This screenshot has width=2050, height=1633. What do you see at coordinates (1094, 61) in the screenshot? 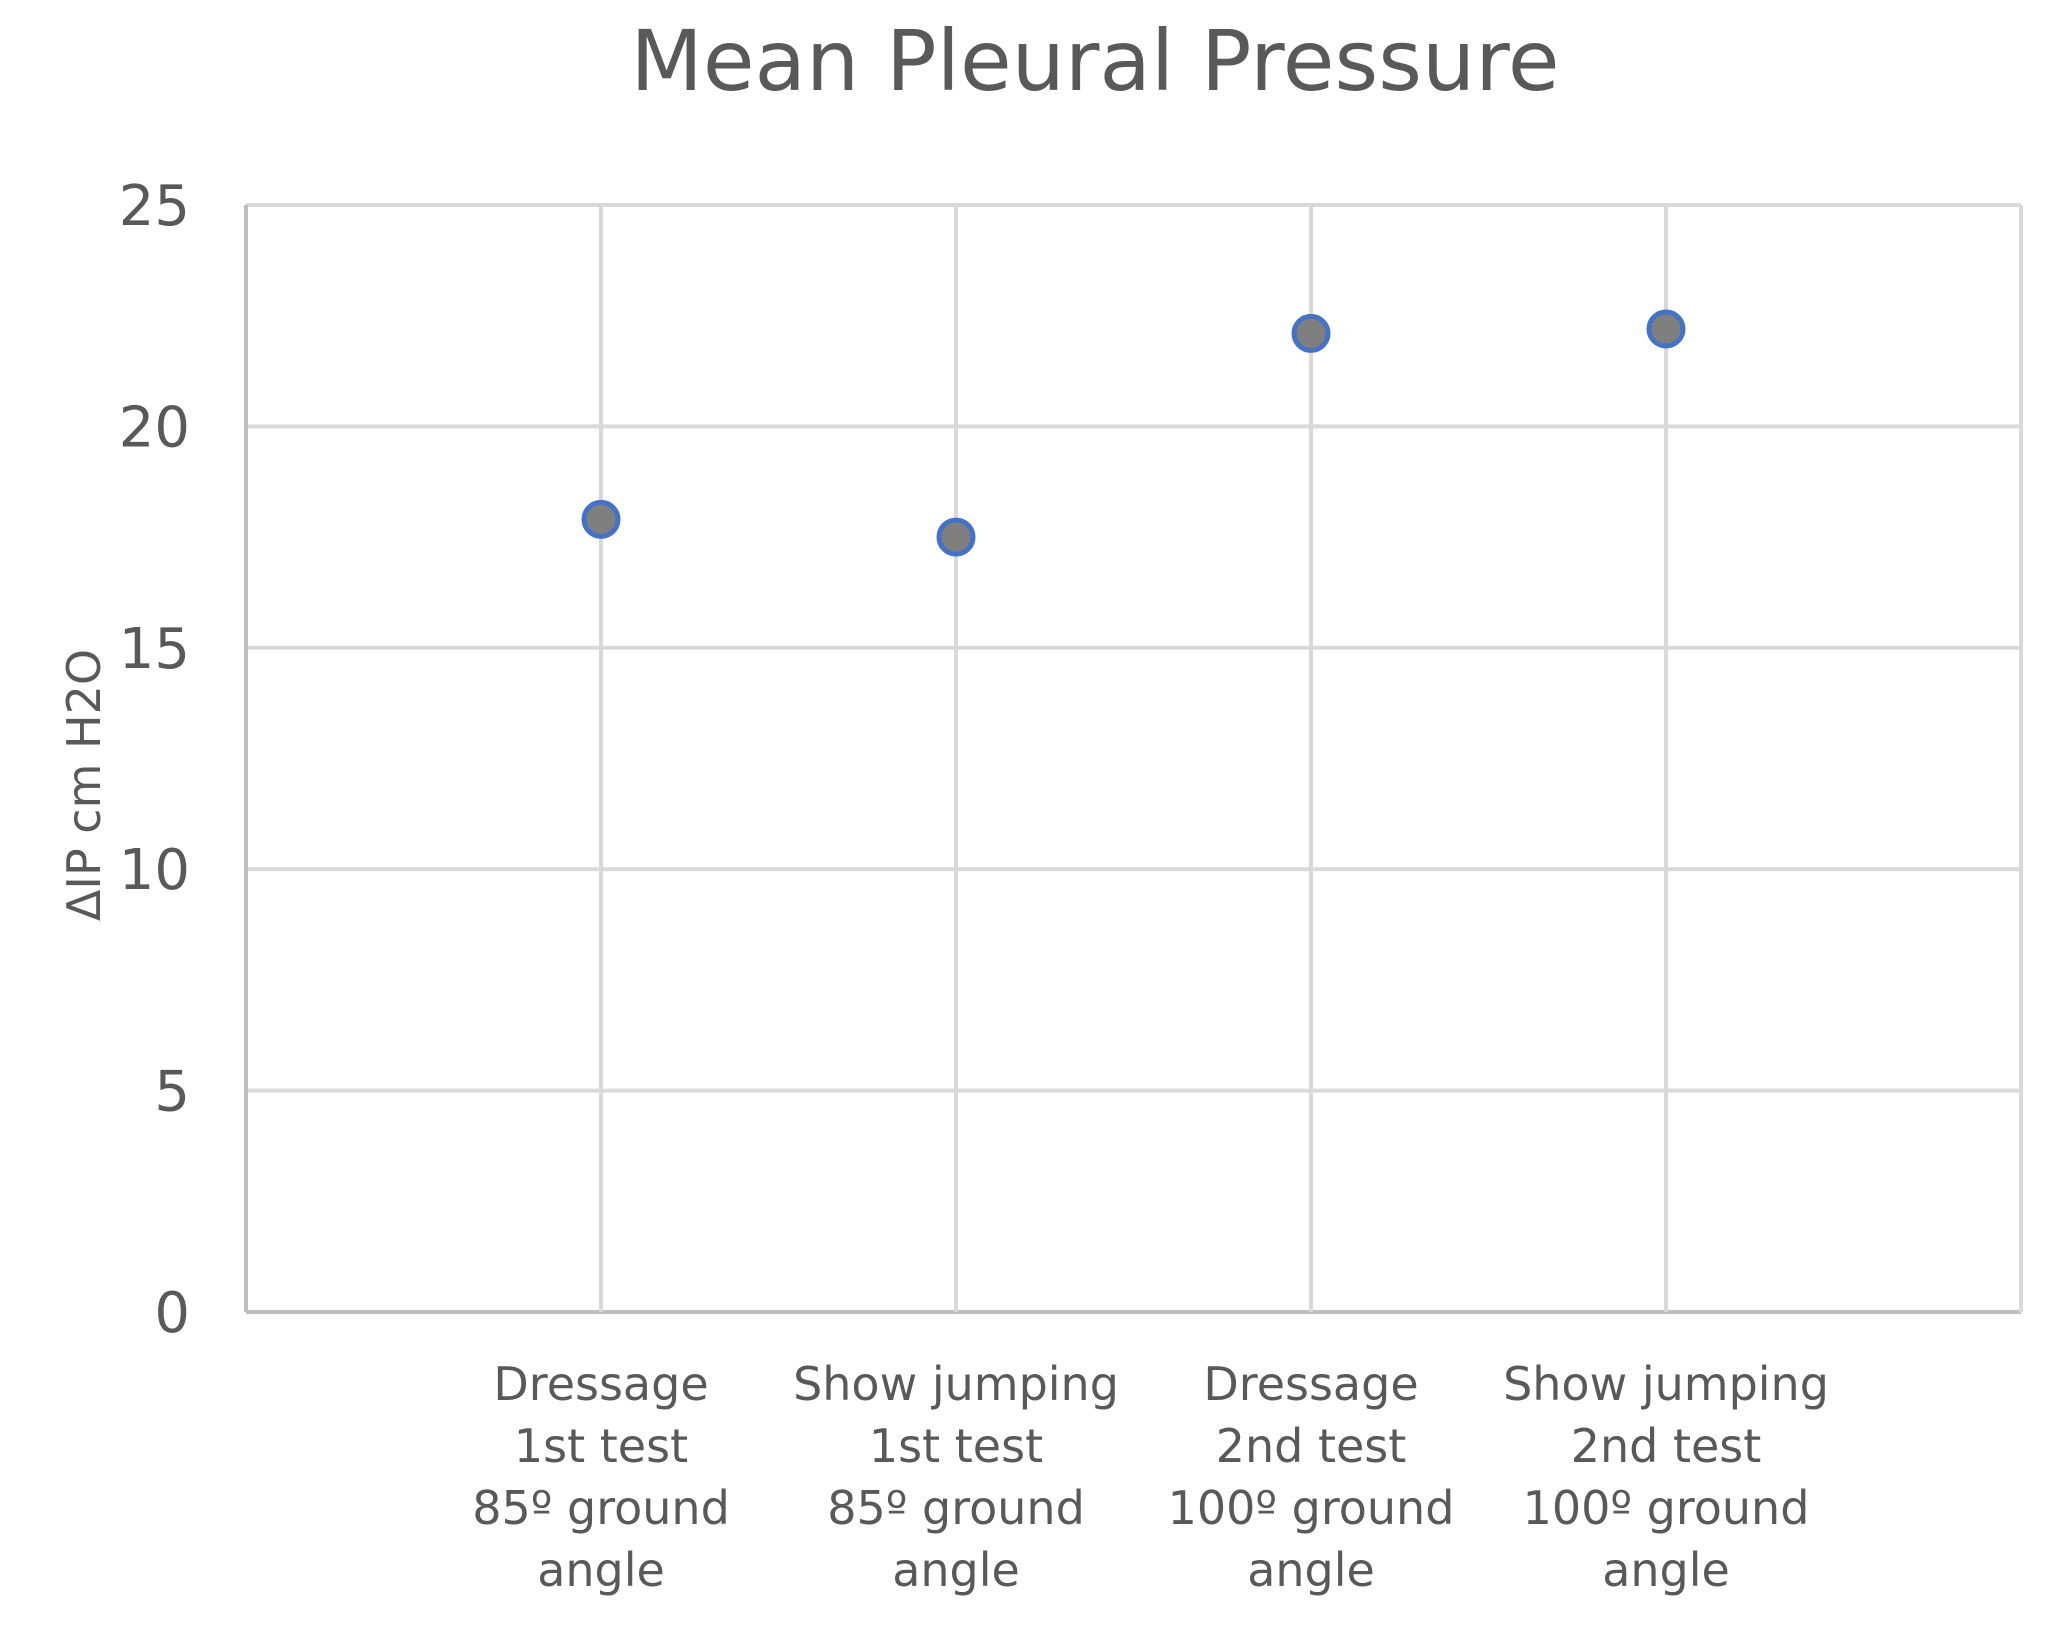
I see `chart-title: Mean Pleural Pressure` at bounding box center [1094, 61].